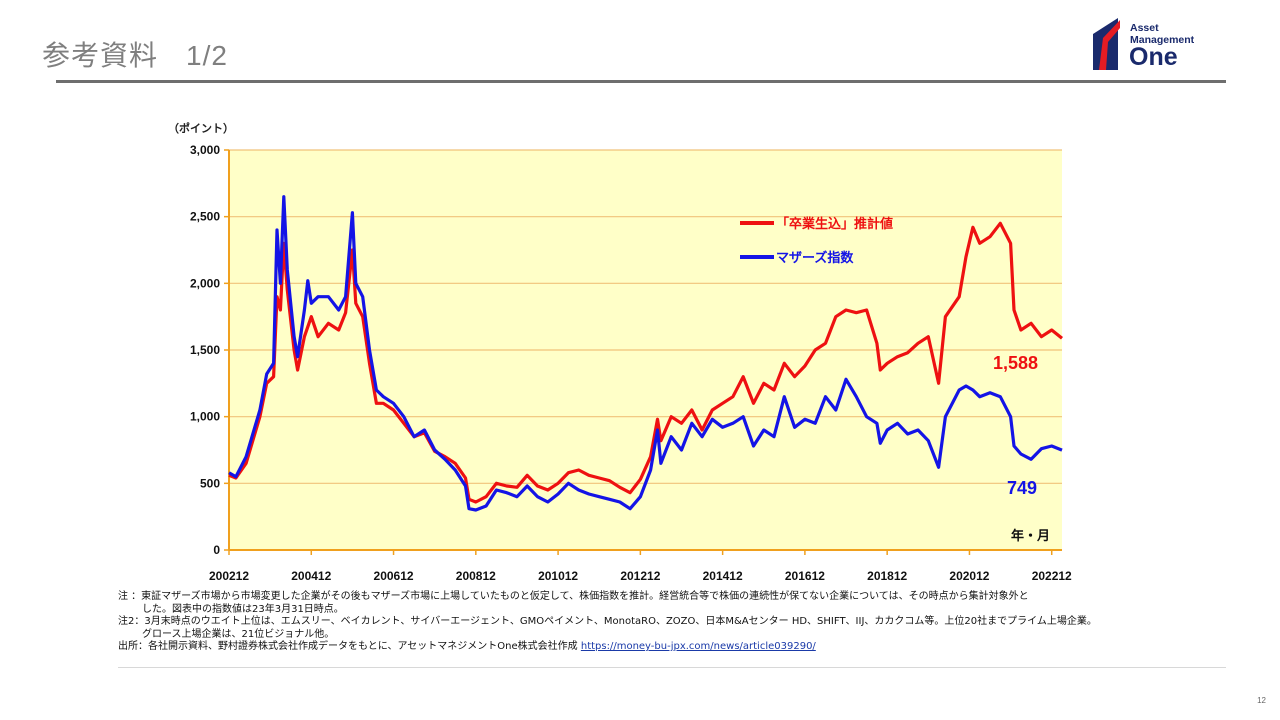 This screenshot has height=720, width=1280. What do you see at coordinates (205, 350) in the screenshot?
I see `y-tick-label: 1,500` at bounding box center [205, 350].